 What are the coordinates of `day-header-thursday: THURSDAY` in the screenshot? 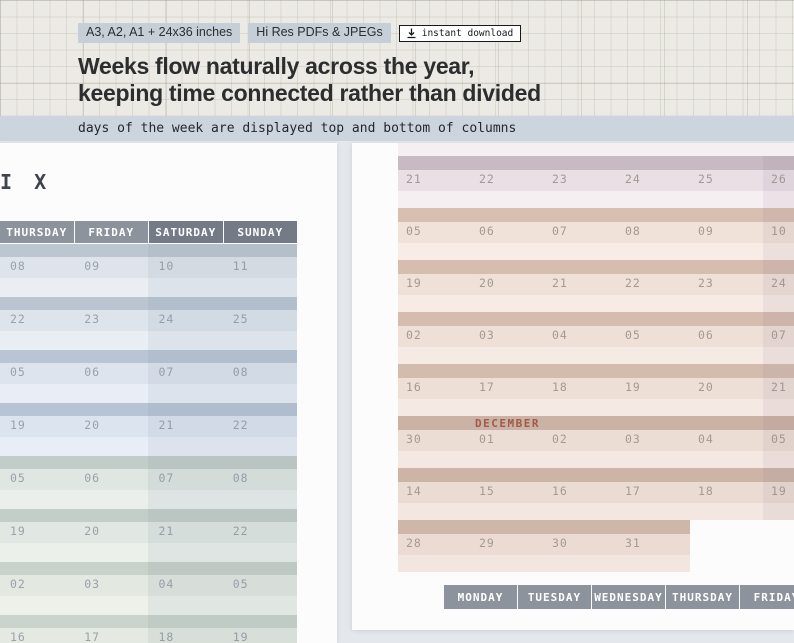 It's located at (37, 232).